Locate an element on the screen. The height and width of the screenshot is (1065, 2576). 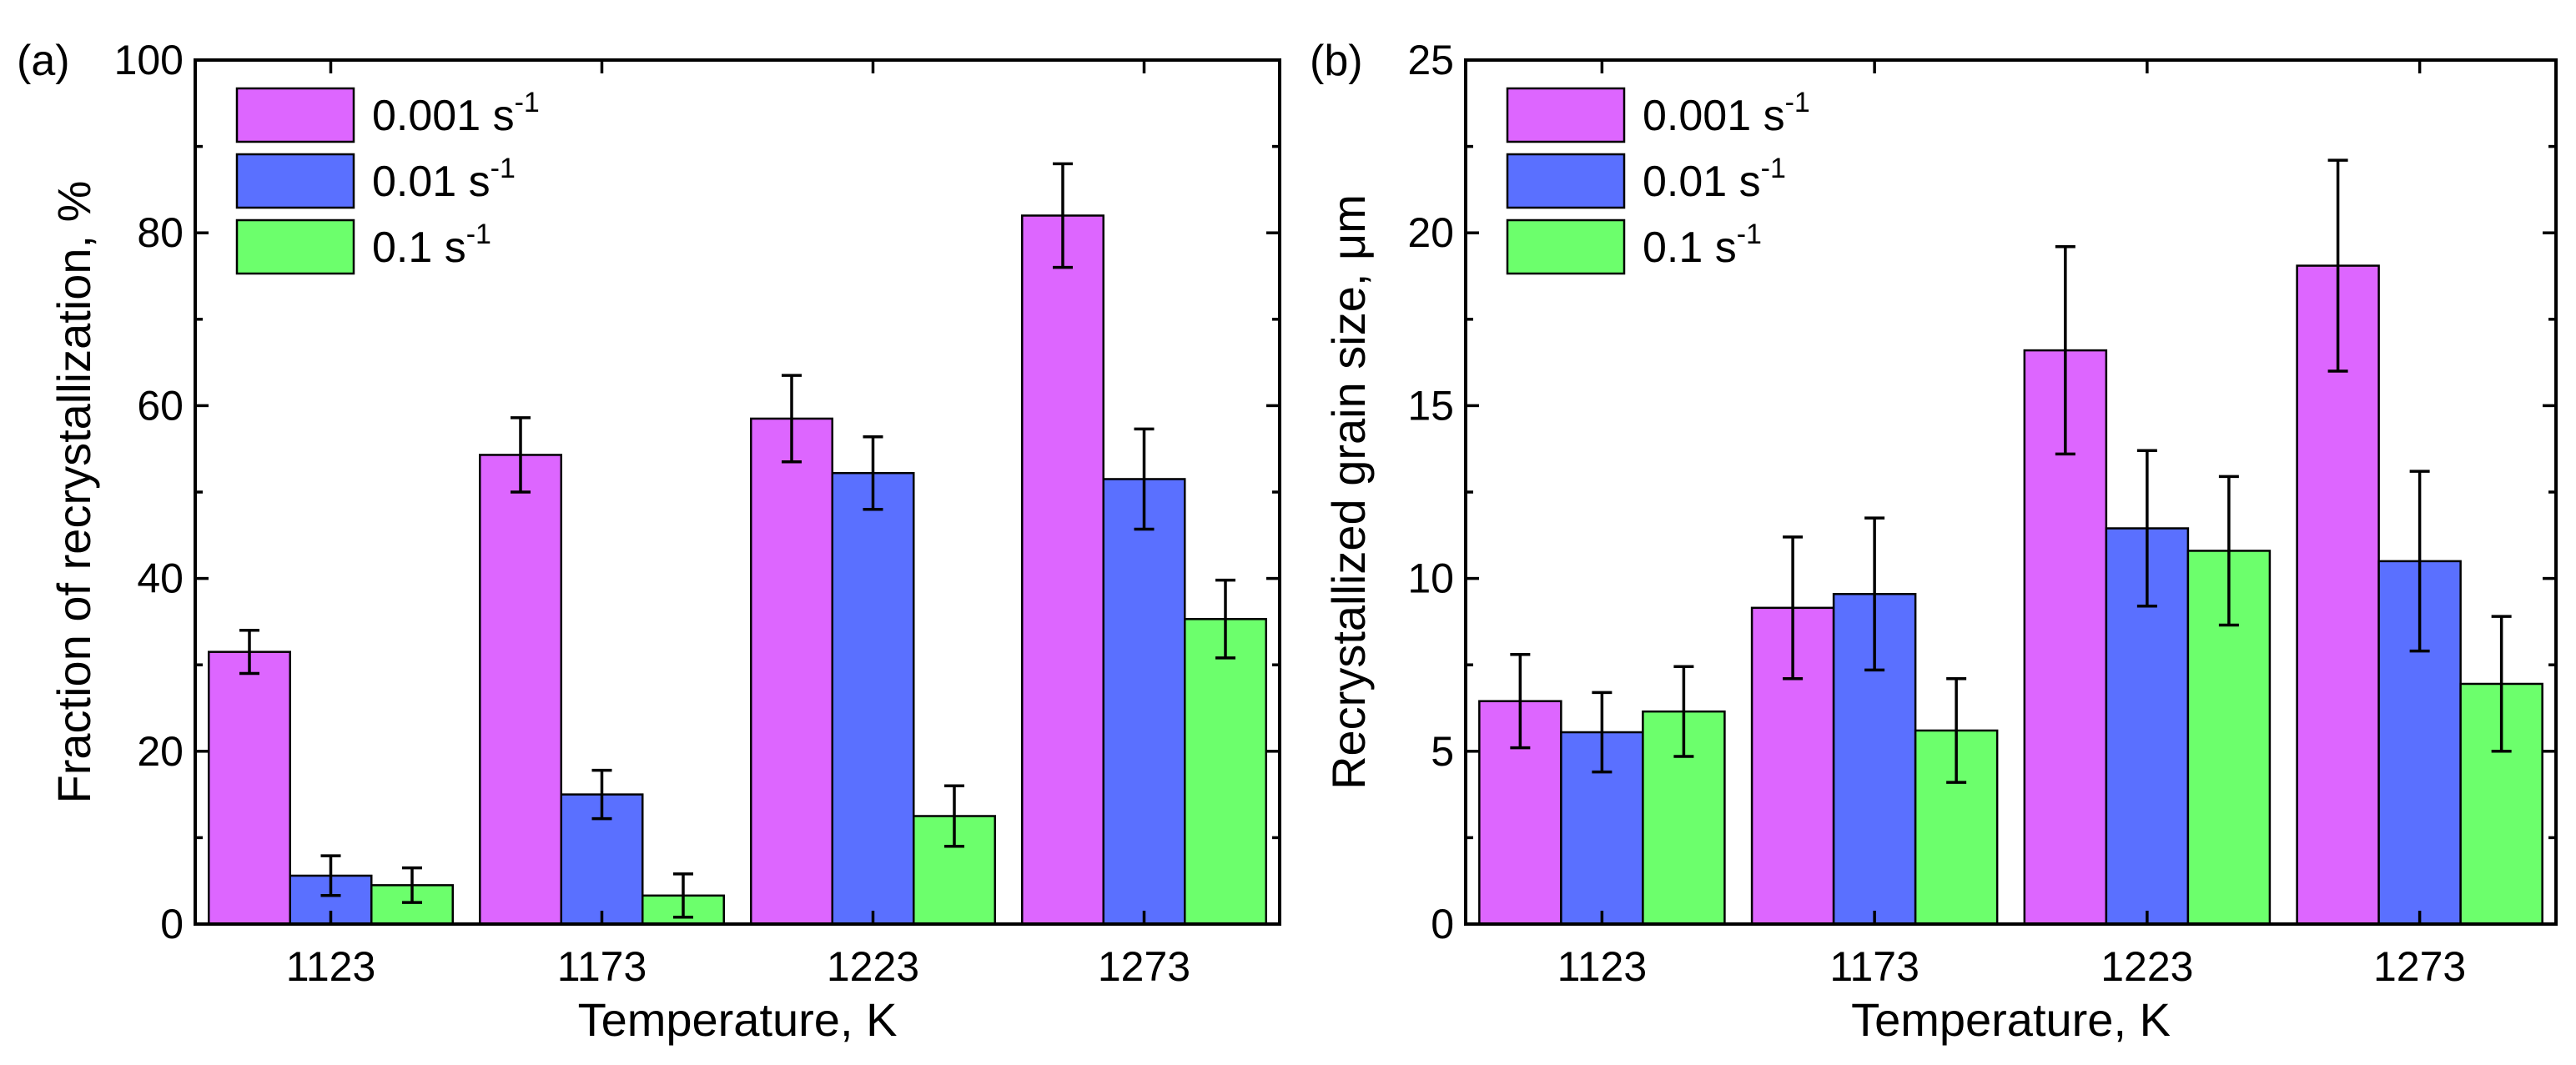
y-tick-label: 25 is located at coordinates (1430, 60).